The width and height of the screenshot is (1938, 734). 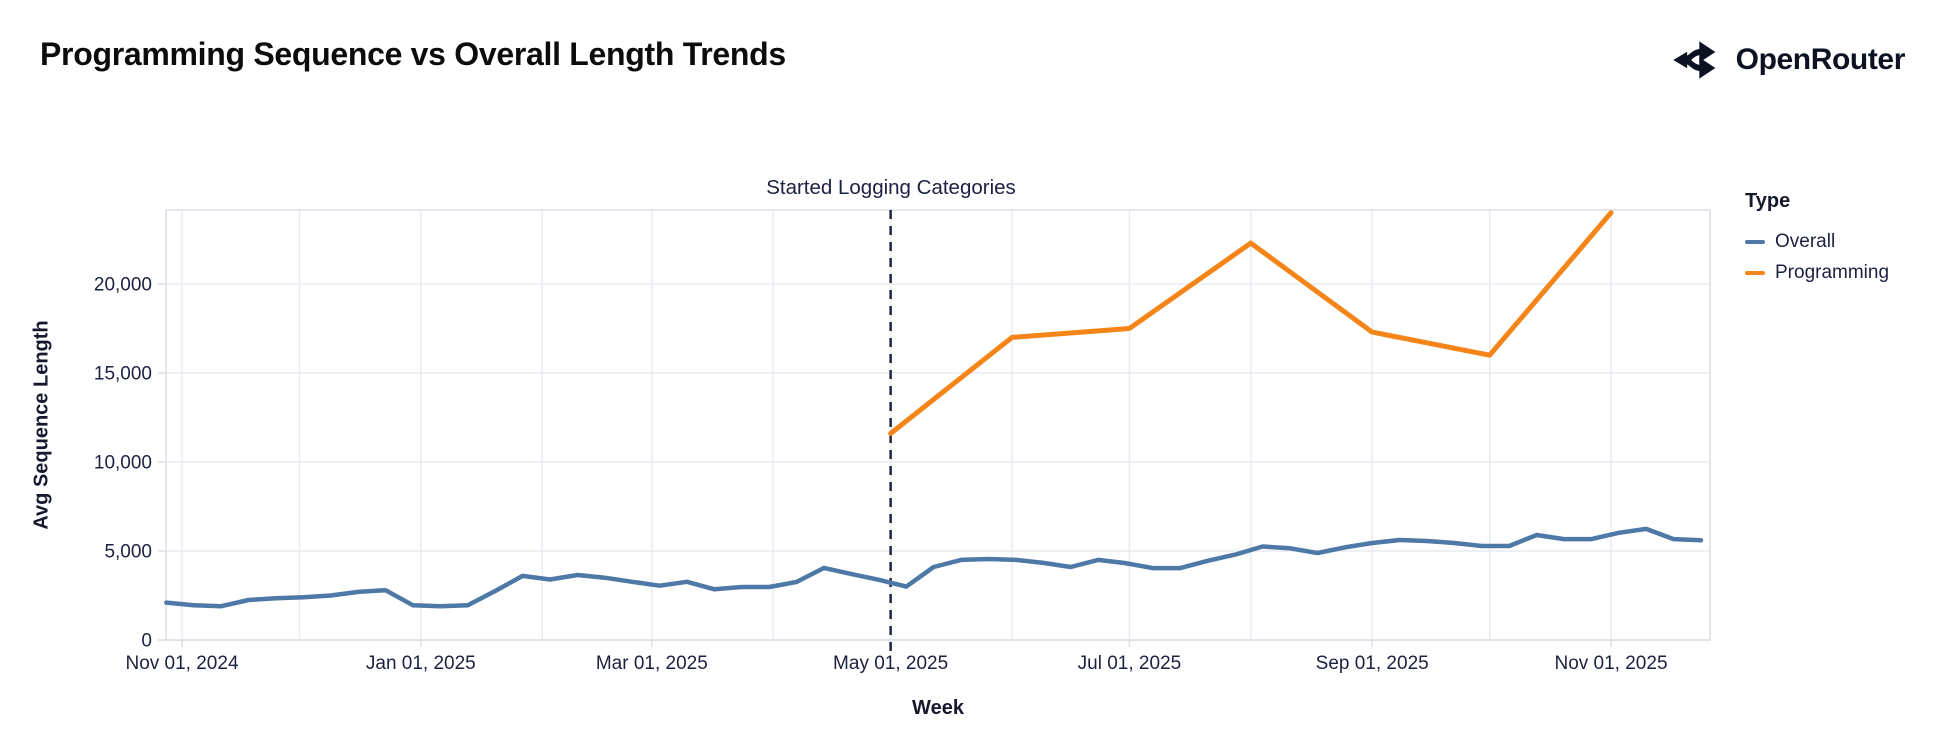 I want to click on brand-name: OpenRouter, so click(x=1820, y=59).